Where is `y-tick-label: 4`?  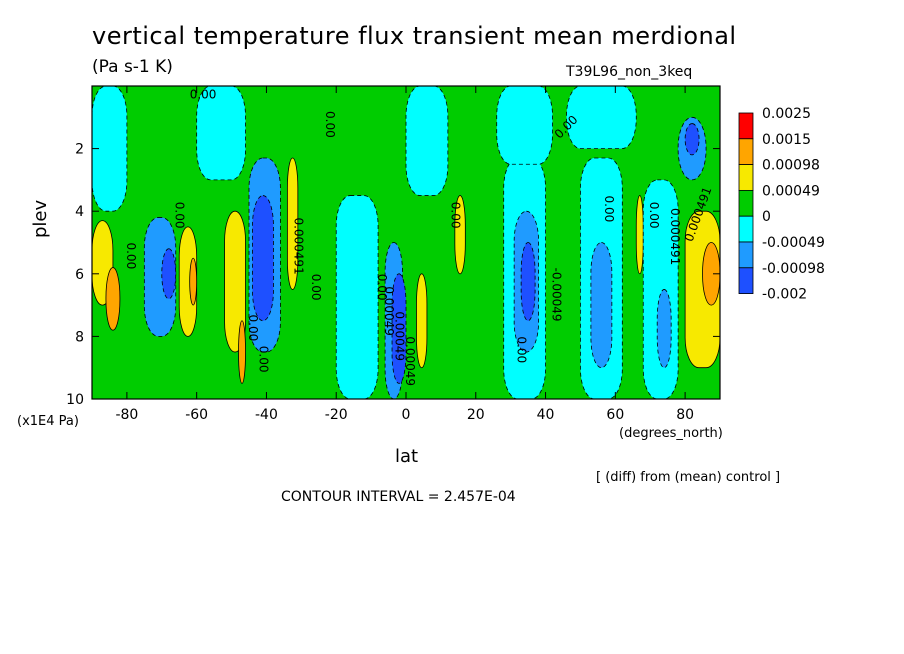
y-tick-label: 4 is located at coordinates (79, 212).